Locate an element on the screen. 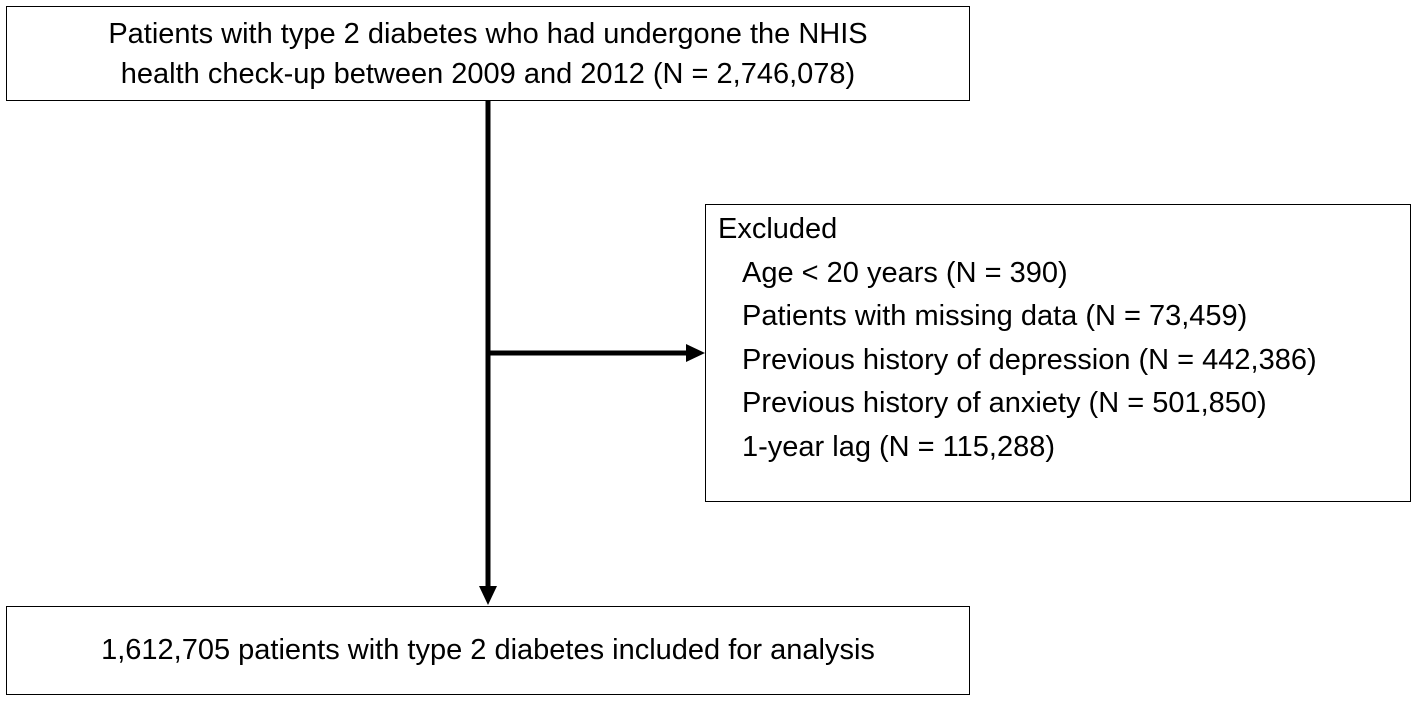 The width and height of the screenshot is (1417, 701). exclusion-item-missing-data: Patients with missing data (N = 73,459) is located at coordinates (995, 316).